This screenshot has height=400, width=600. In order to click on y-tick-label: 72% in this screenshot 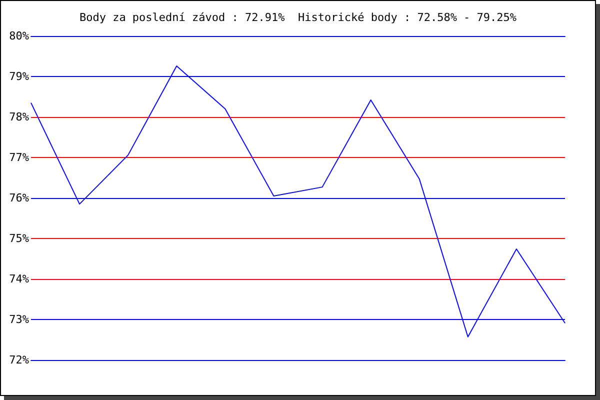, I will do `click(19, 360)`.